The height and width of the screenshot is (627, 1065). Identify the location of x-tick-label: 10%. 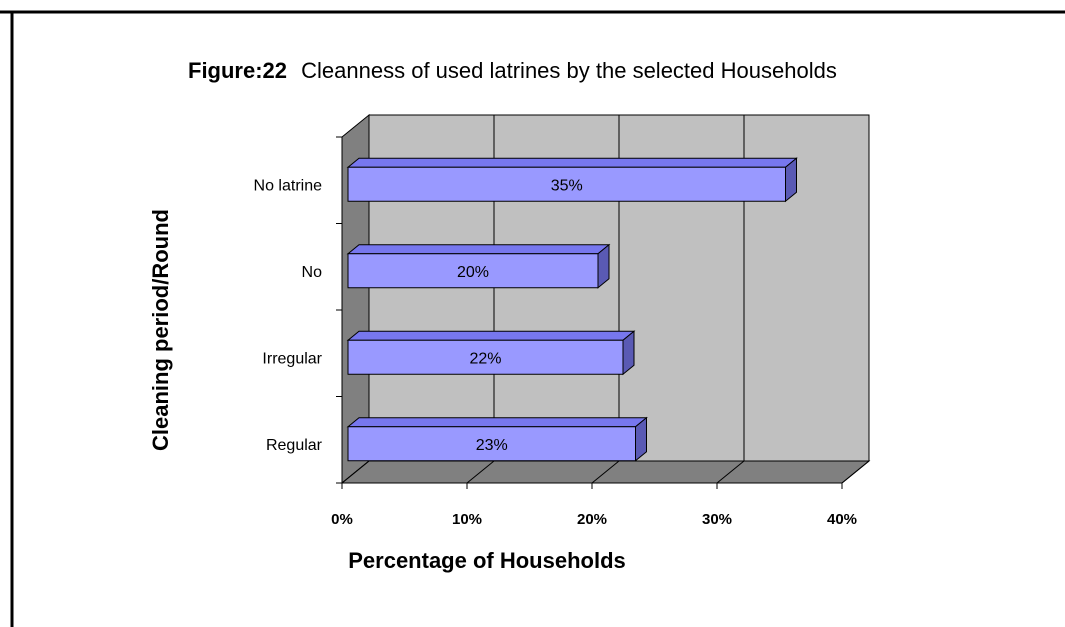
(467, 519).